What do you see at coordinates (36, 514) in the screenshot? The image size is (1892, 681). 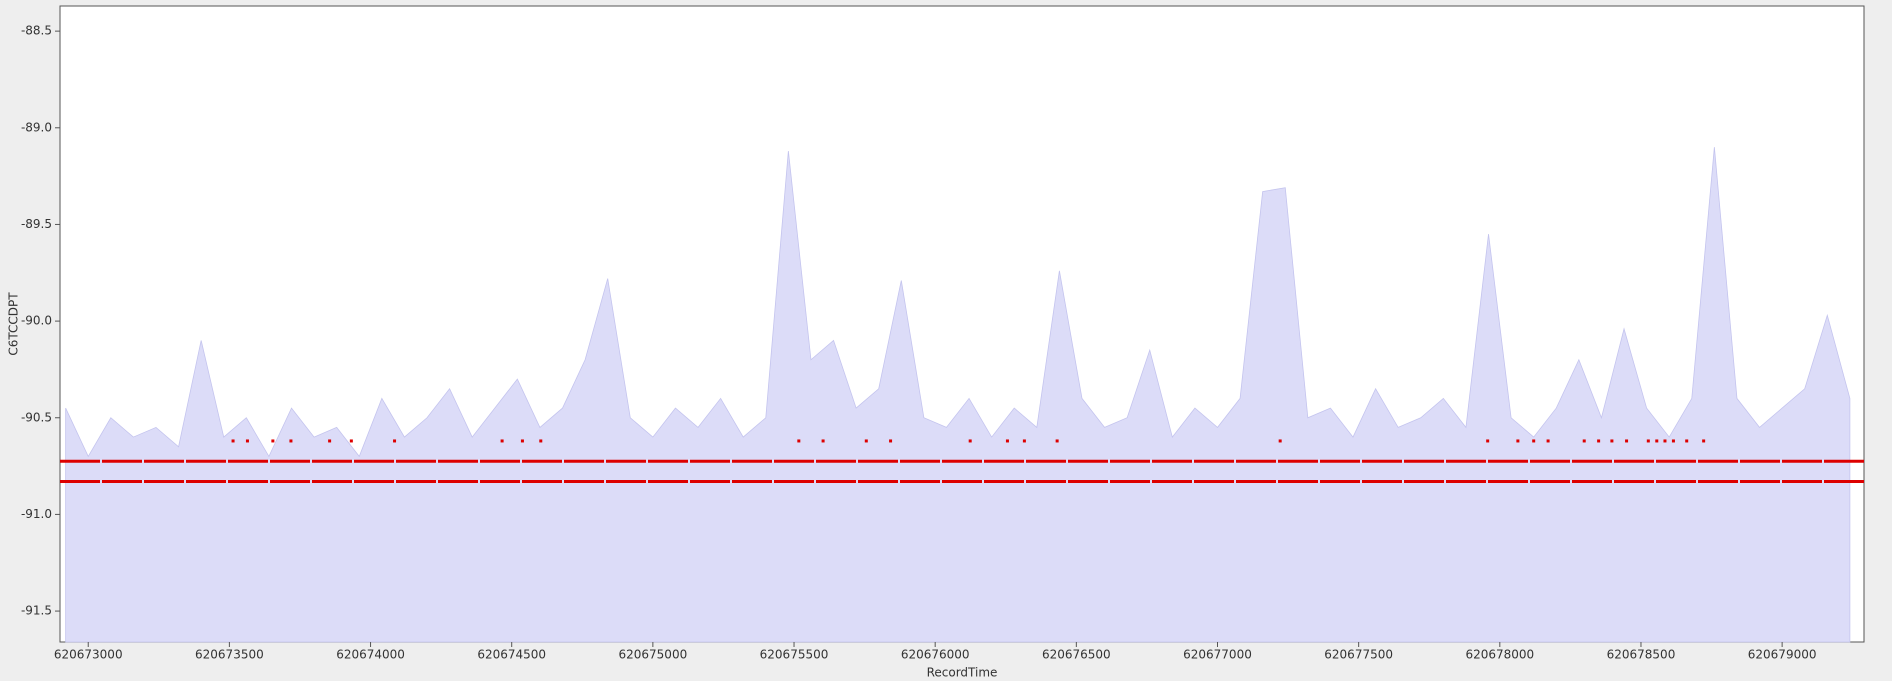 I see `y-tick-label: -91.0` at bounding box center [36, 514].